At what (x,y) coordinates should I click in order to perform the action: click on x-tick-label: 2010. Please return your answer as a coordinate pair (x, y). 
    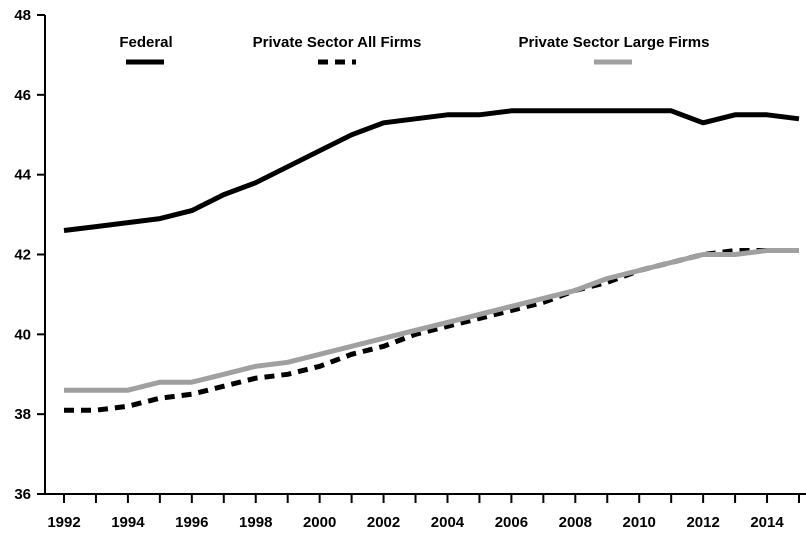
    Looking at the image, I should click on (639, 522).